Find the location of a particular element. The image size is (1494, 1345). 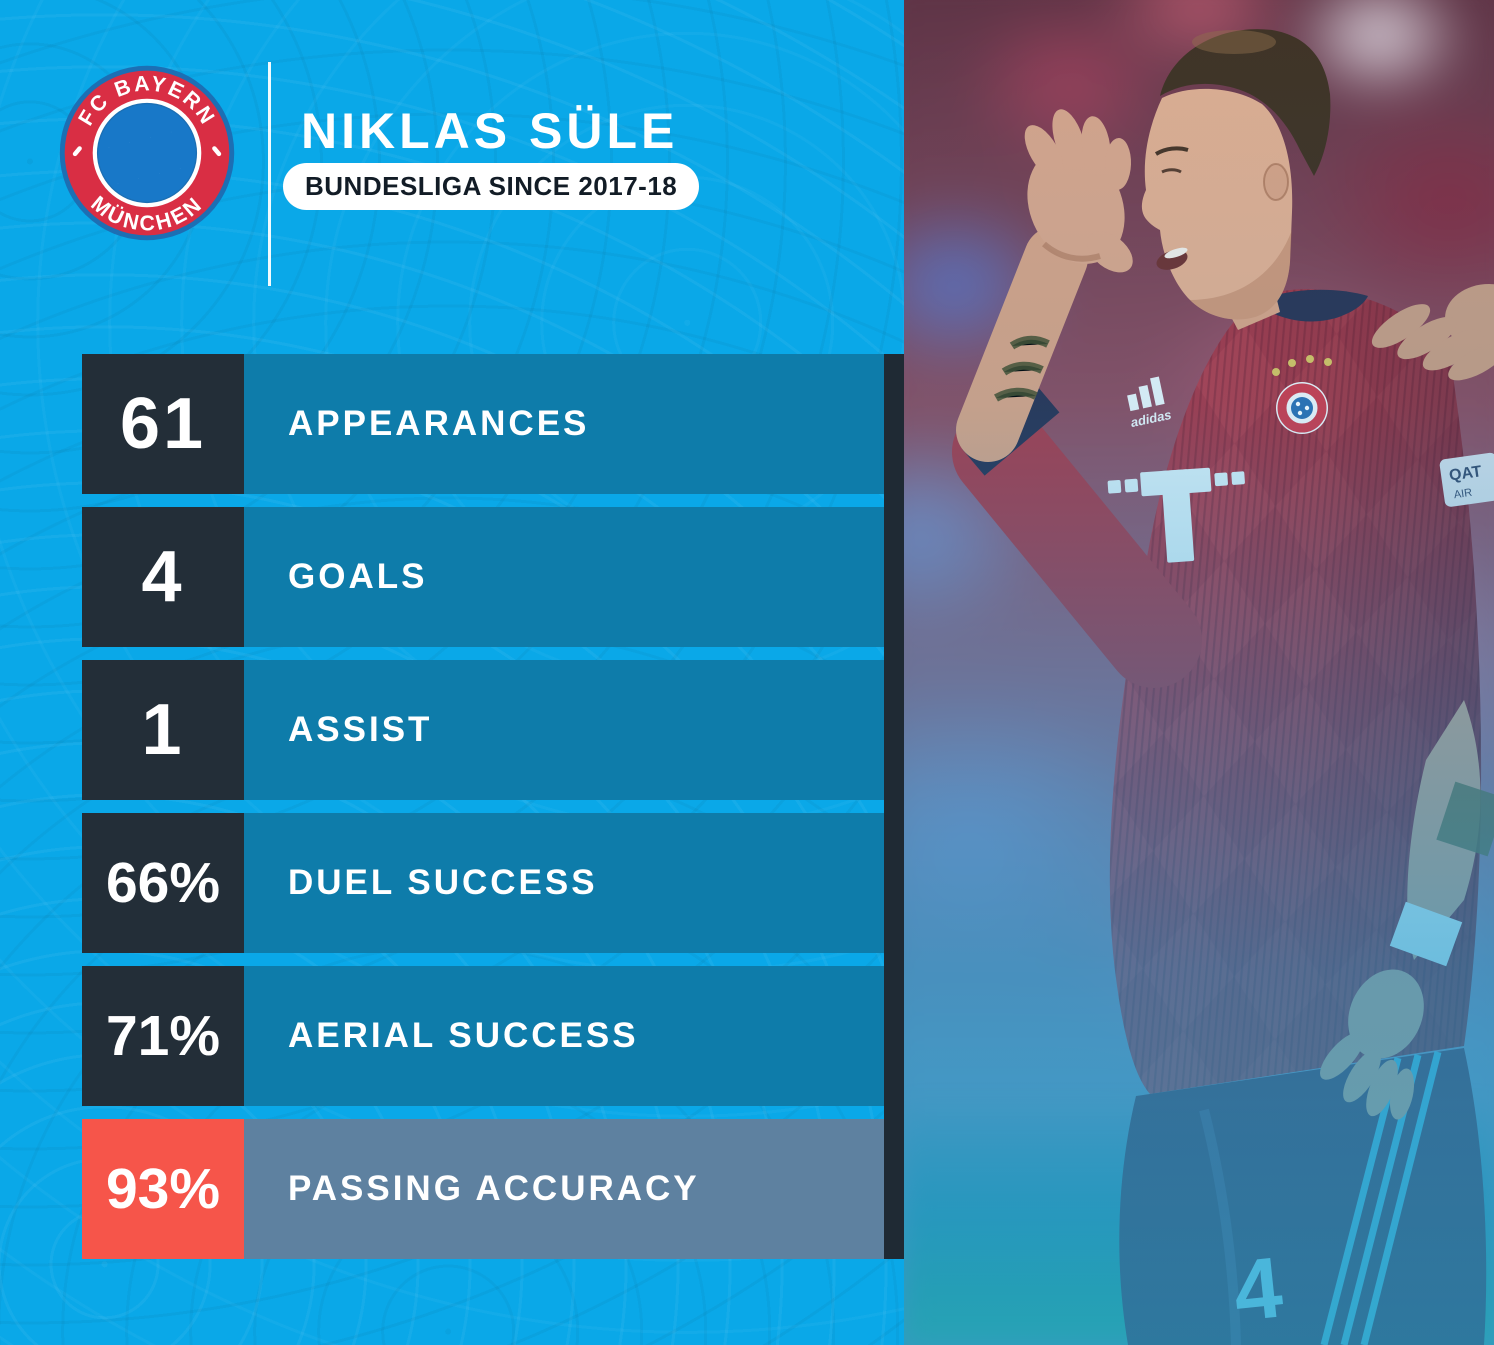

stat-row-assist: 1 ASSIST is located at coordinates (483, 730).